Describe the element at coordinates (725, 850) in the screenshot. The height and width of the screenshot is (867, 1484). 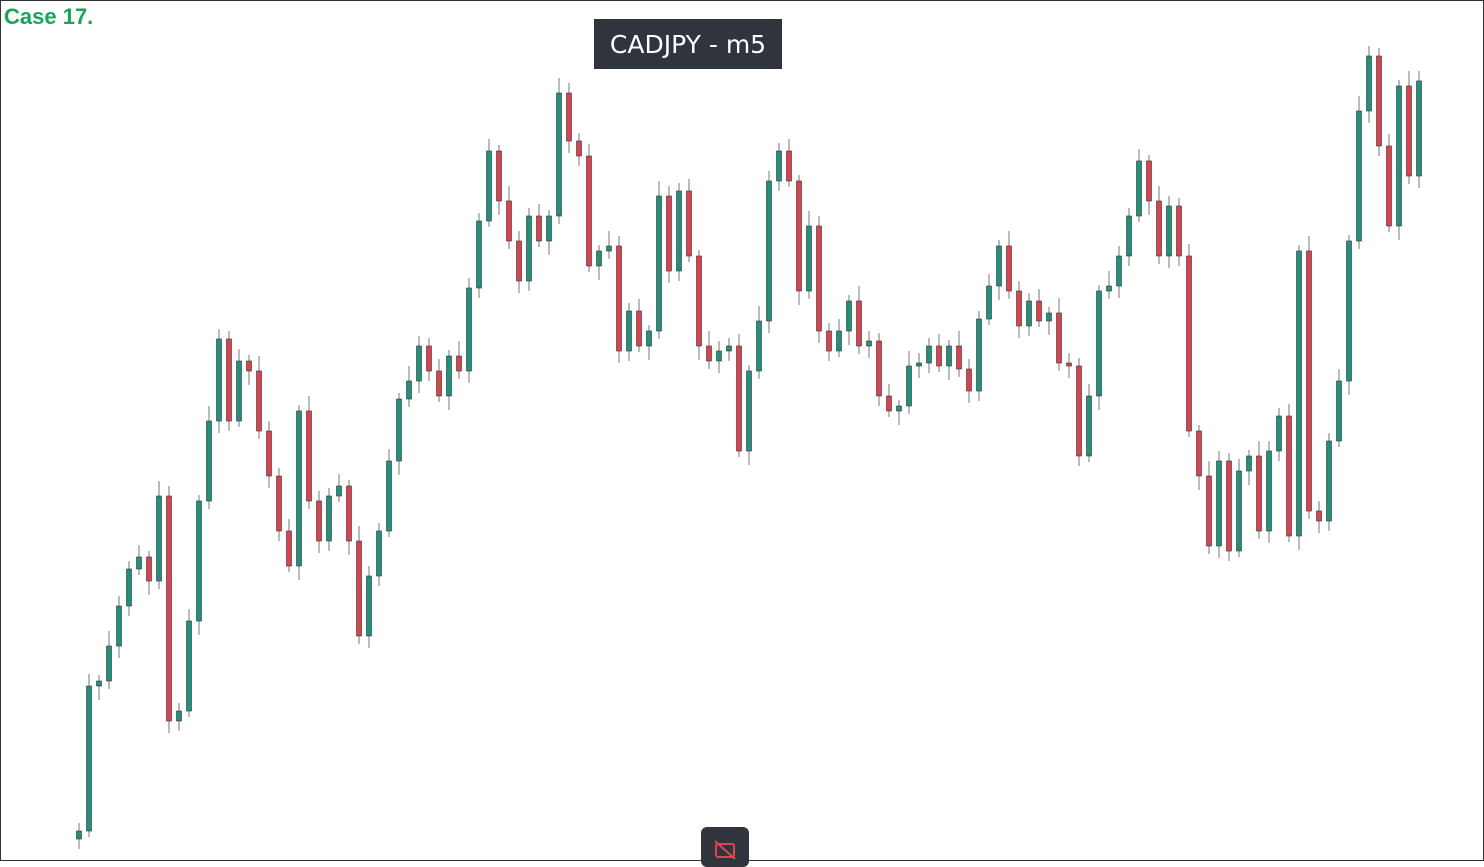
I see `camera-icon` at that location.